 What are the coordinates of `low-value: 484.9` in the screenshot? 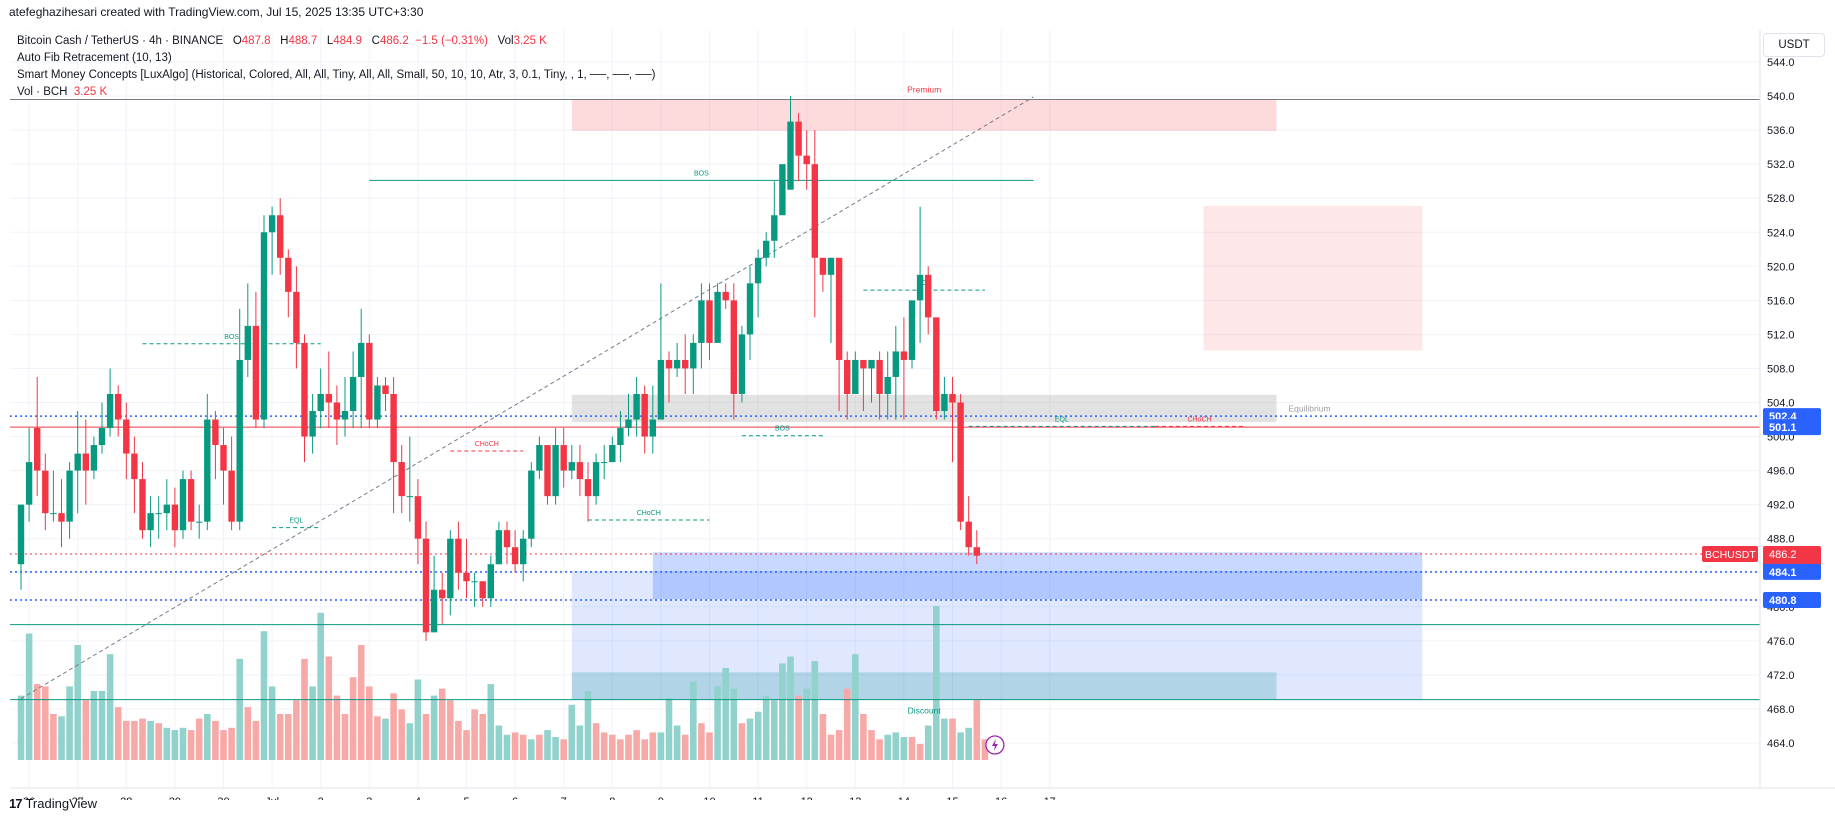 It's located at (348, 41).